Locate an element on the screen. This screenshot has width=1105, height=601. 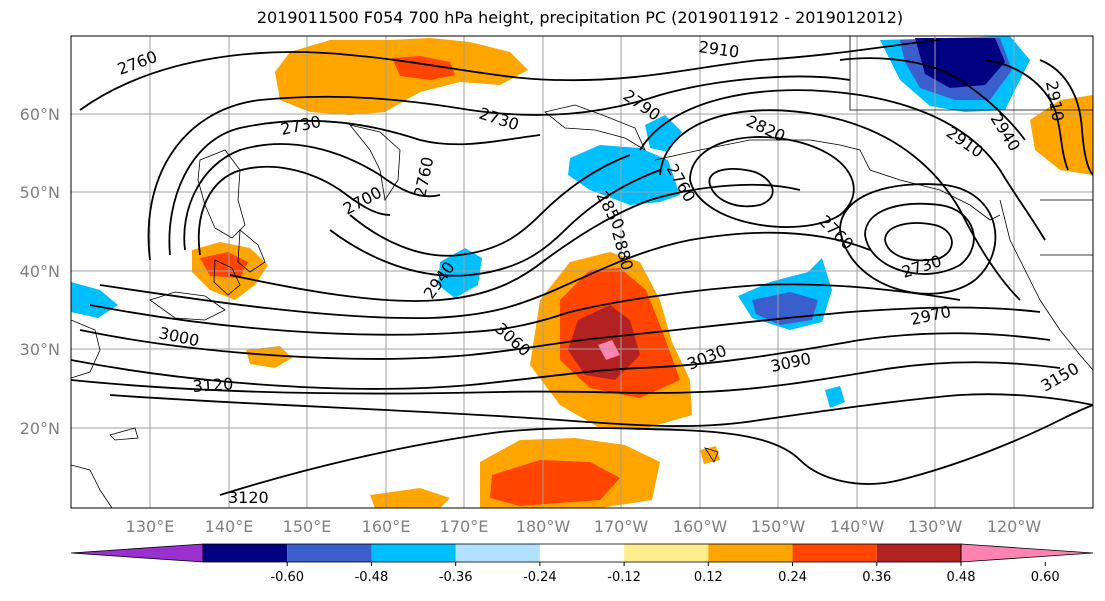
colorbar-tick-label: -0.60 is located at coordinates (287, 577).